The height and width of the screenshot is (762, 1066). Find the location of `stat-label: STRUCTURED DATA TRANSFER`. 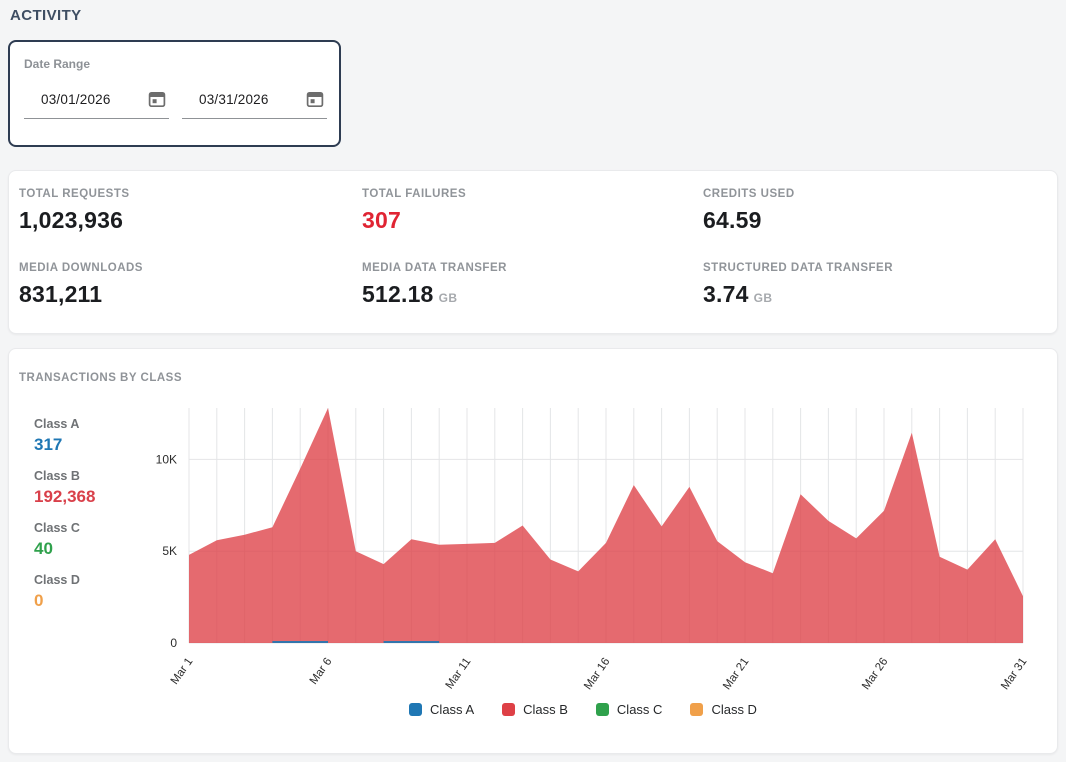

stat-label: STRUCTURED DATA TRANSFER is located at coordinates (798, 268).